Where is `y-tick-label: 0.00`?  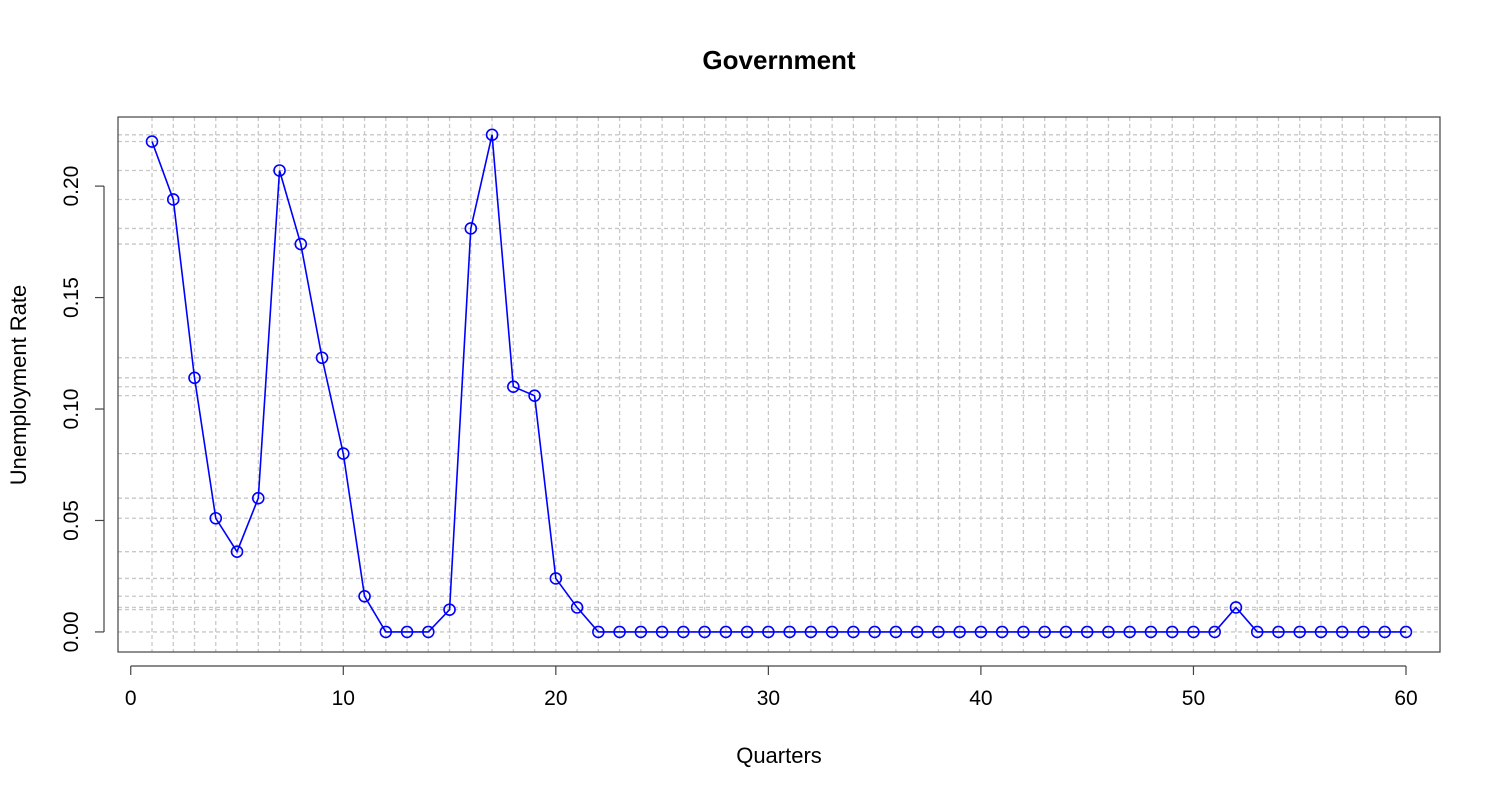
y-tick-label: 0.00 is located at coordinates (71, 632).